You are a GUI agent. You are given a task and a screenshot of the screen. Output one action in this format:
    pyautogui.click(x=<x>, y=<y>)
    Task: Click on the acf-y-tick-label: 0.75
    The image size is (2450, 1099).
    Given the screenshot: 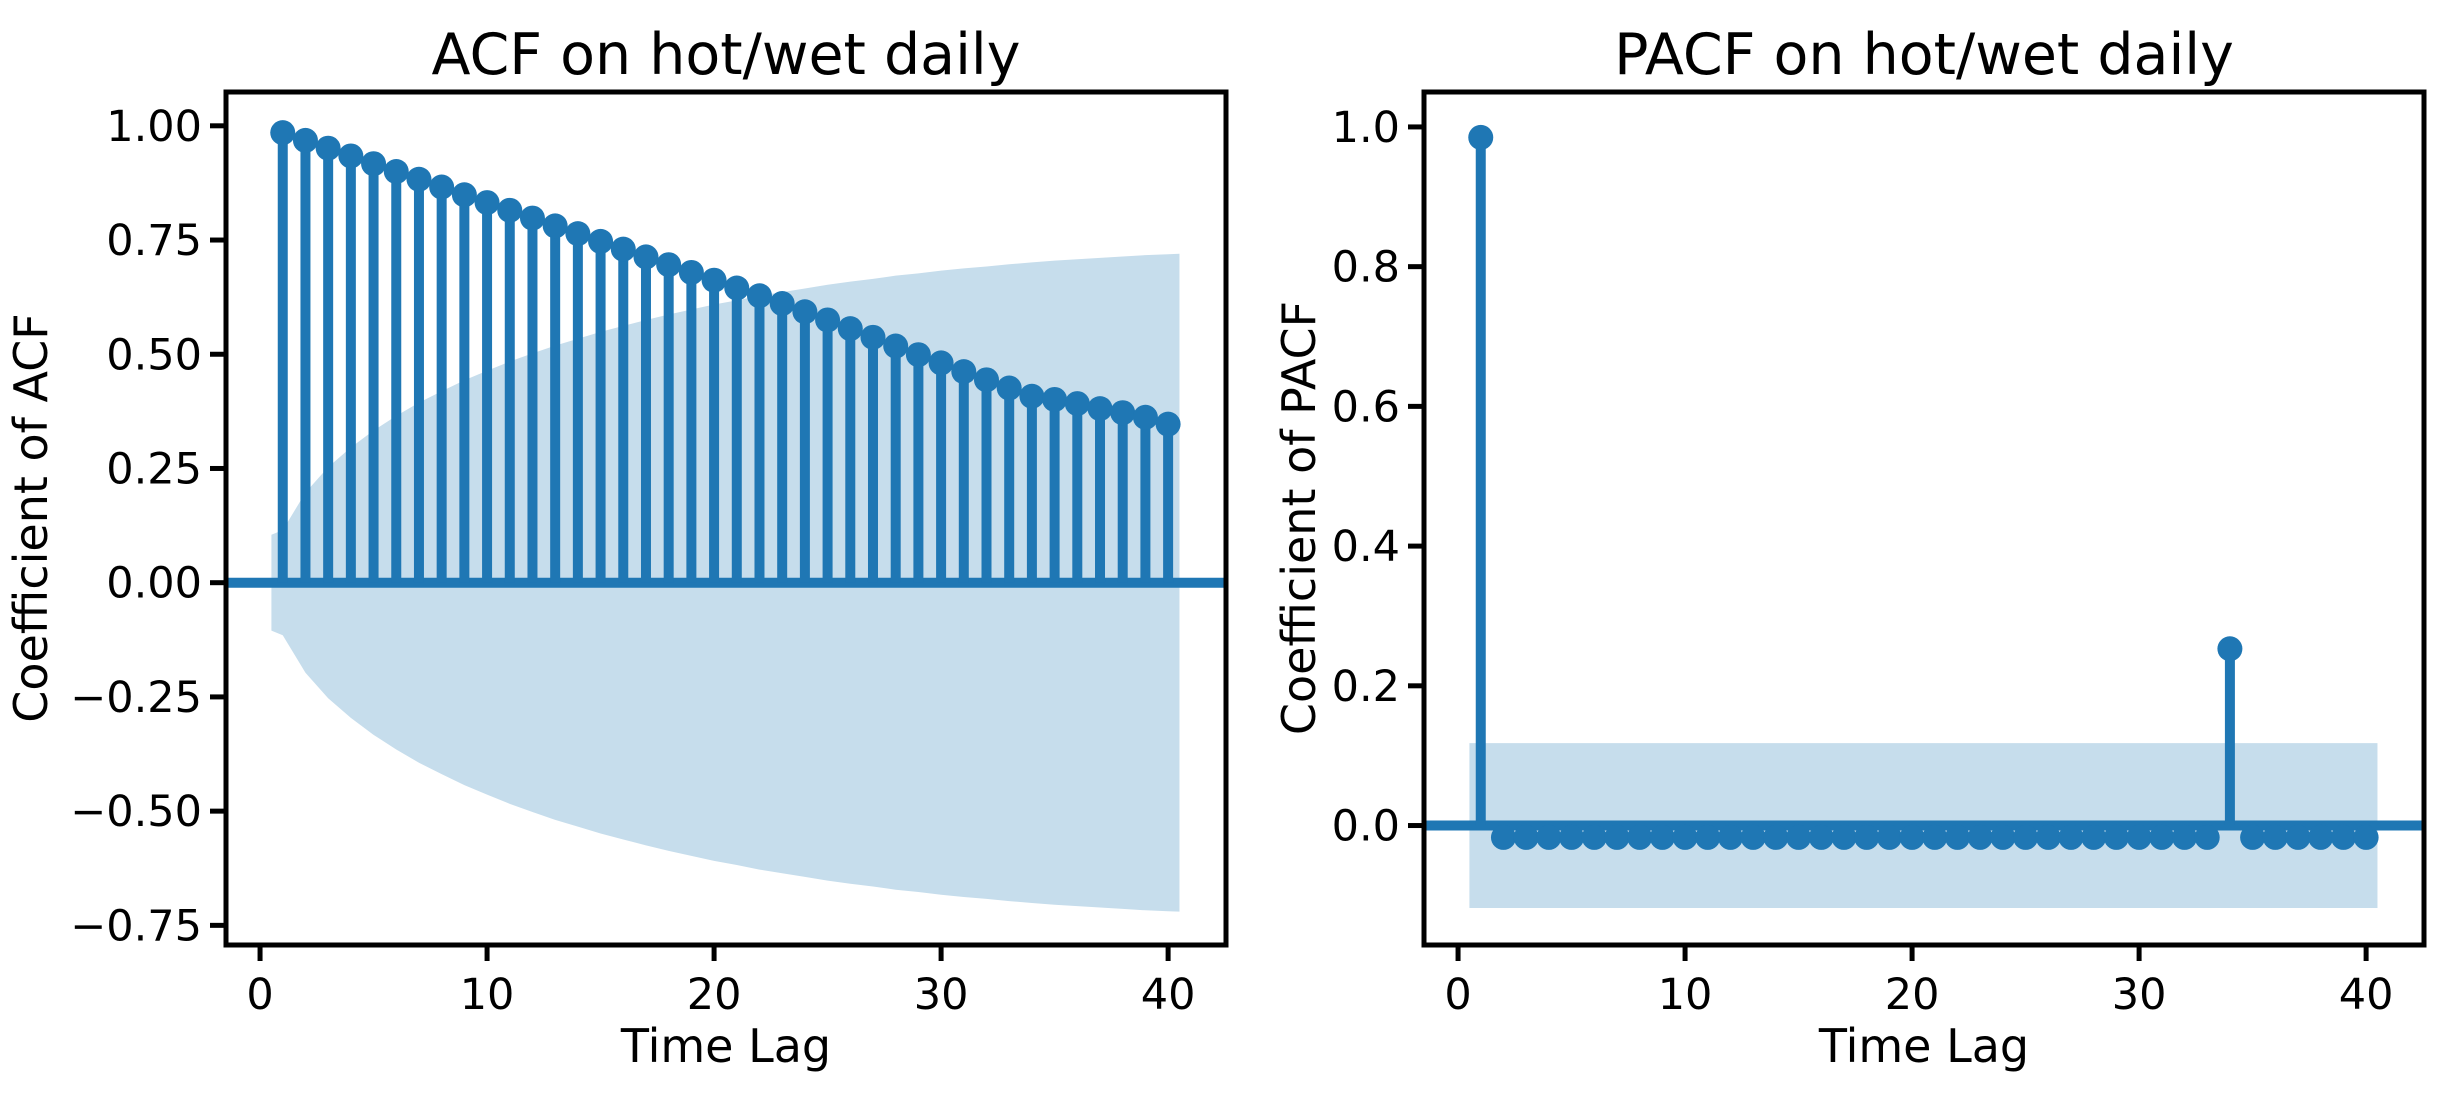 What is the action you would take?
    pyautogui.click(x=154, y=241)
    